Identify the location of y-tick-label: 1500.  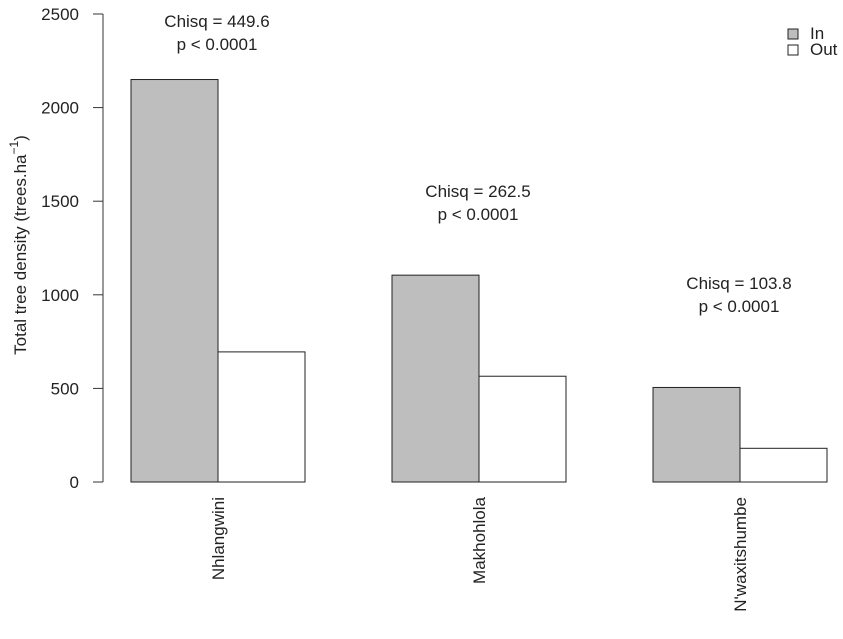
(60, 201).